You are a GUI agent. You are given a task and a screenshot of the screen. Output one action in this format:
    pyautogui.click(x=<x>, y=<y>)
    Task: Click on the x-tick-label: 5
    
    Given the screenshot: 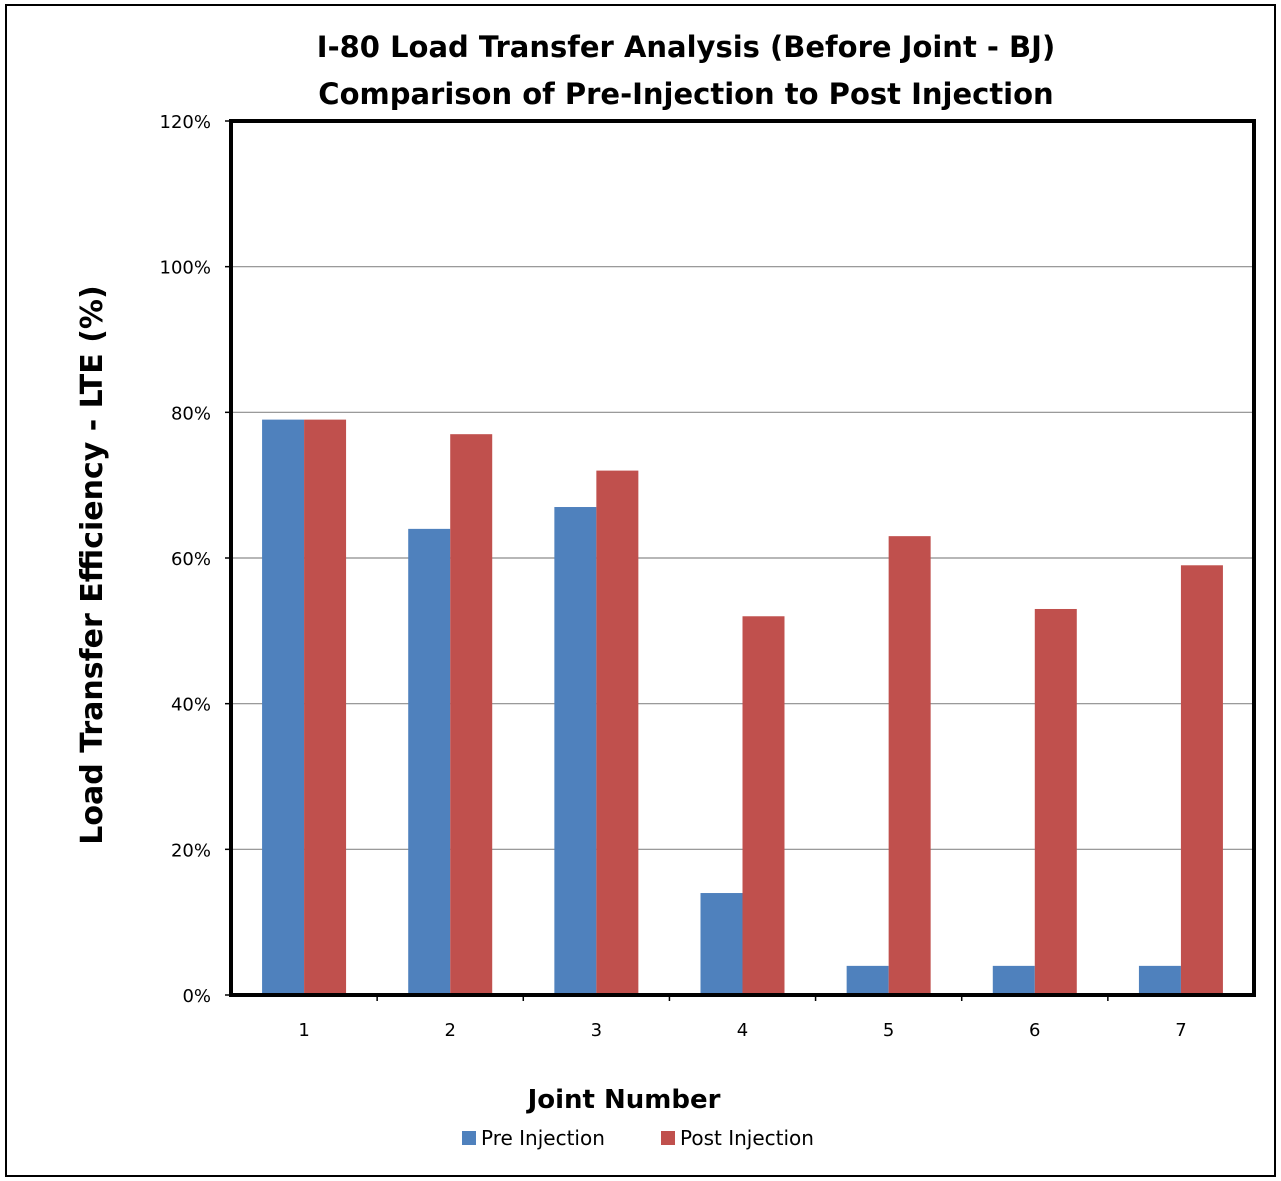 What is the action you would take?
    pyautogui.click(x=888, y=1030)
    